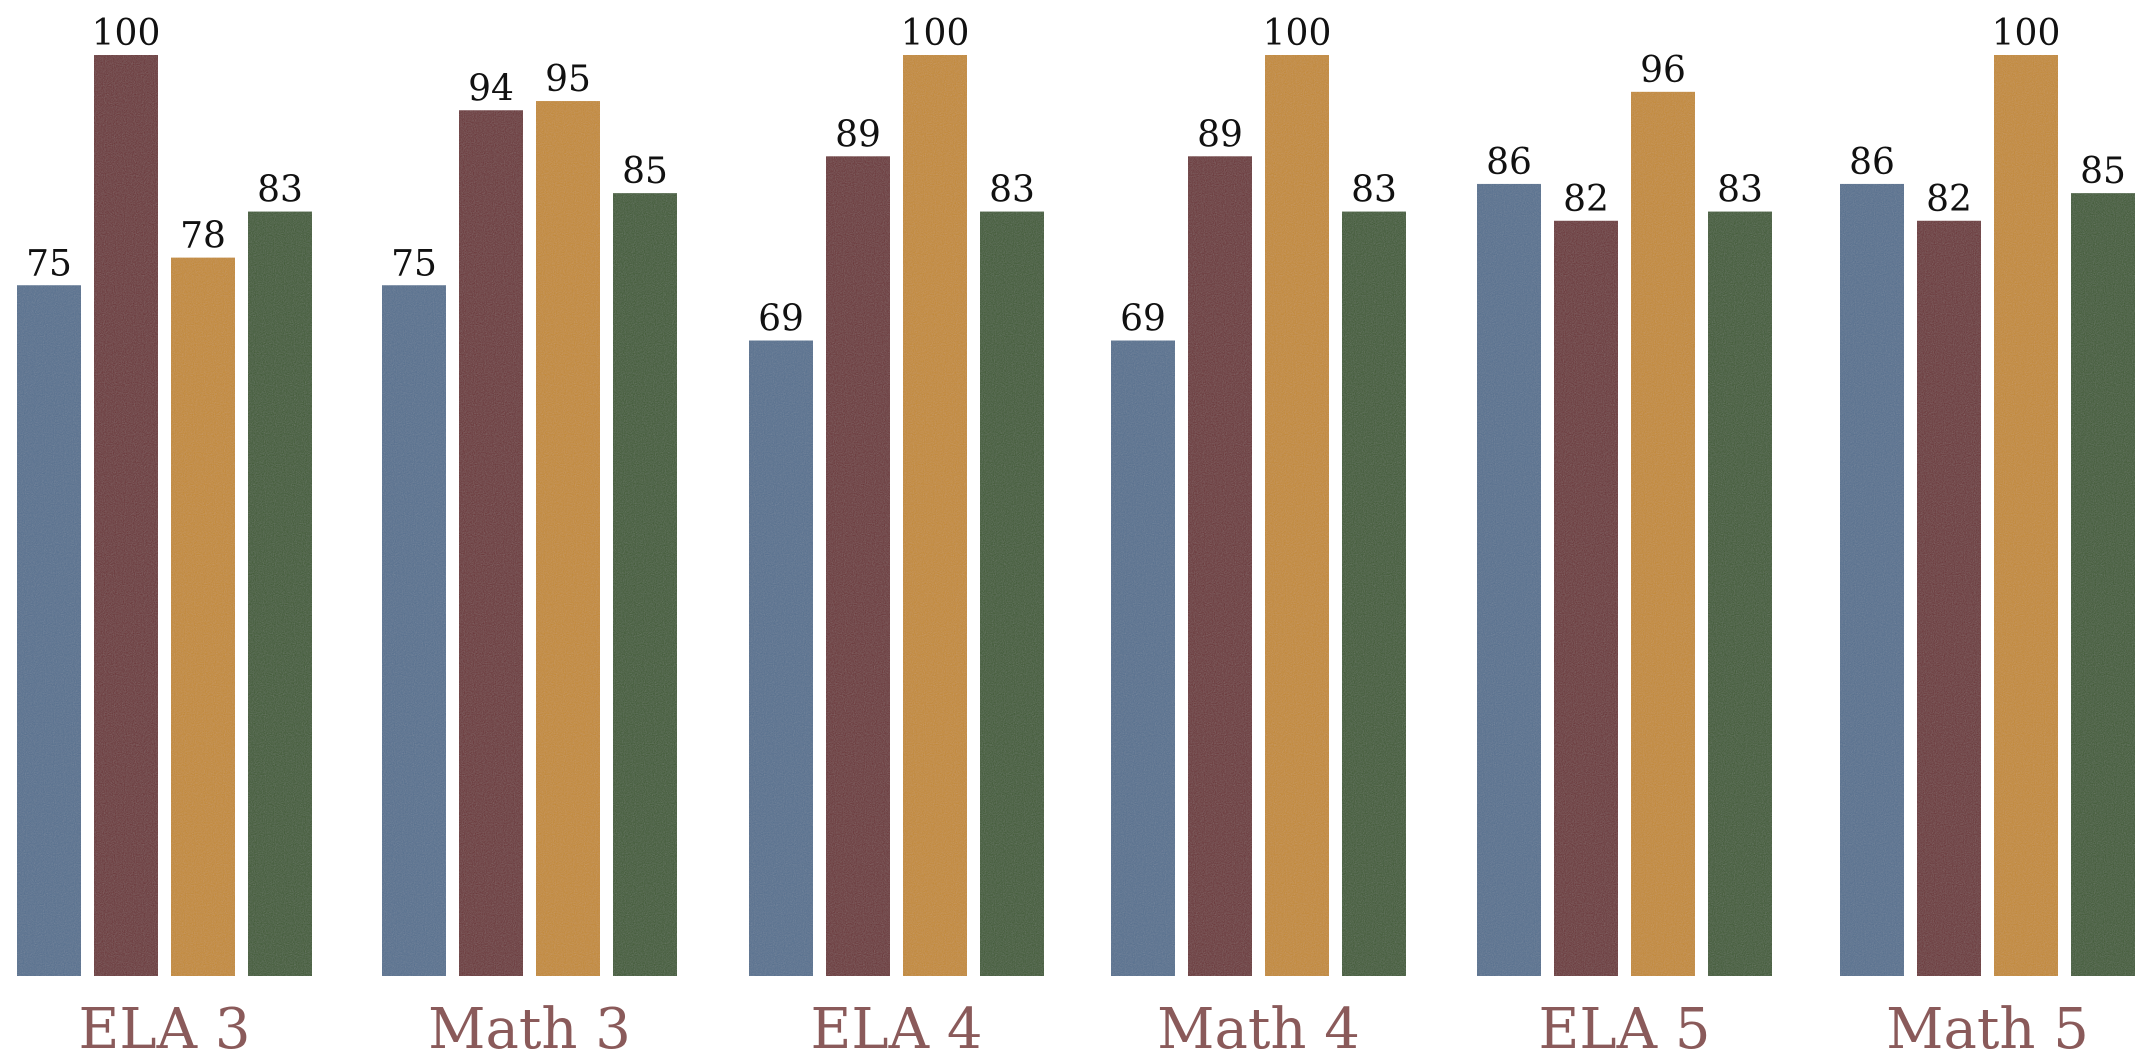 The width and height of the screenshot is (2135, 1061). Describe the element at coordinates (1987, 1029) in the screenshot. I see `category-label: Math 5` at that location.